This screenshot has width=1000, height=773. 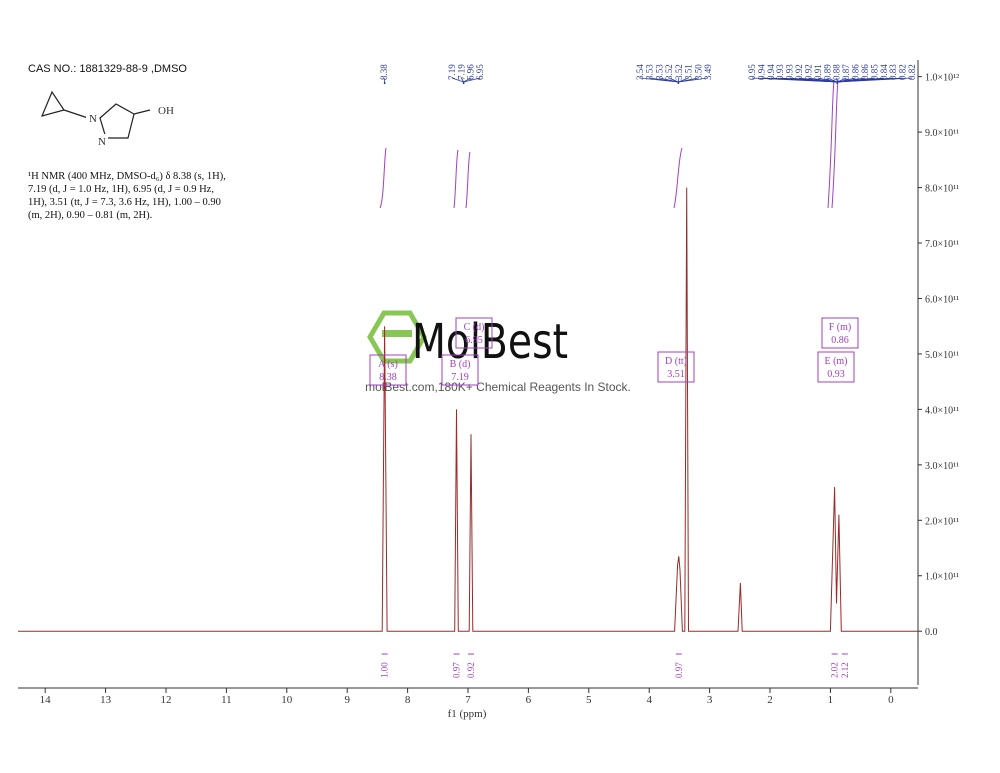 What do you see at coordinates (474, 340) in the screenshot?
I see `multiplet-shift: 6.95` at bounding box center [474, 340].